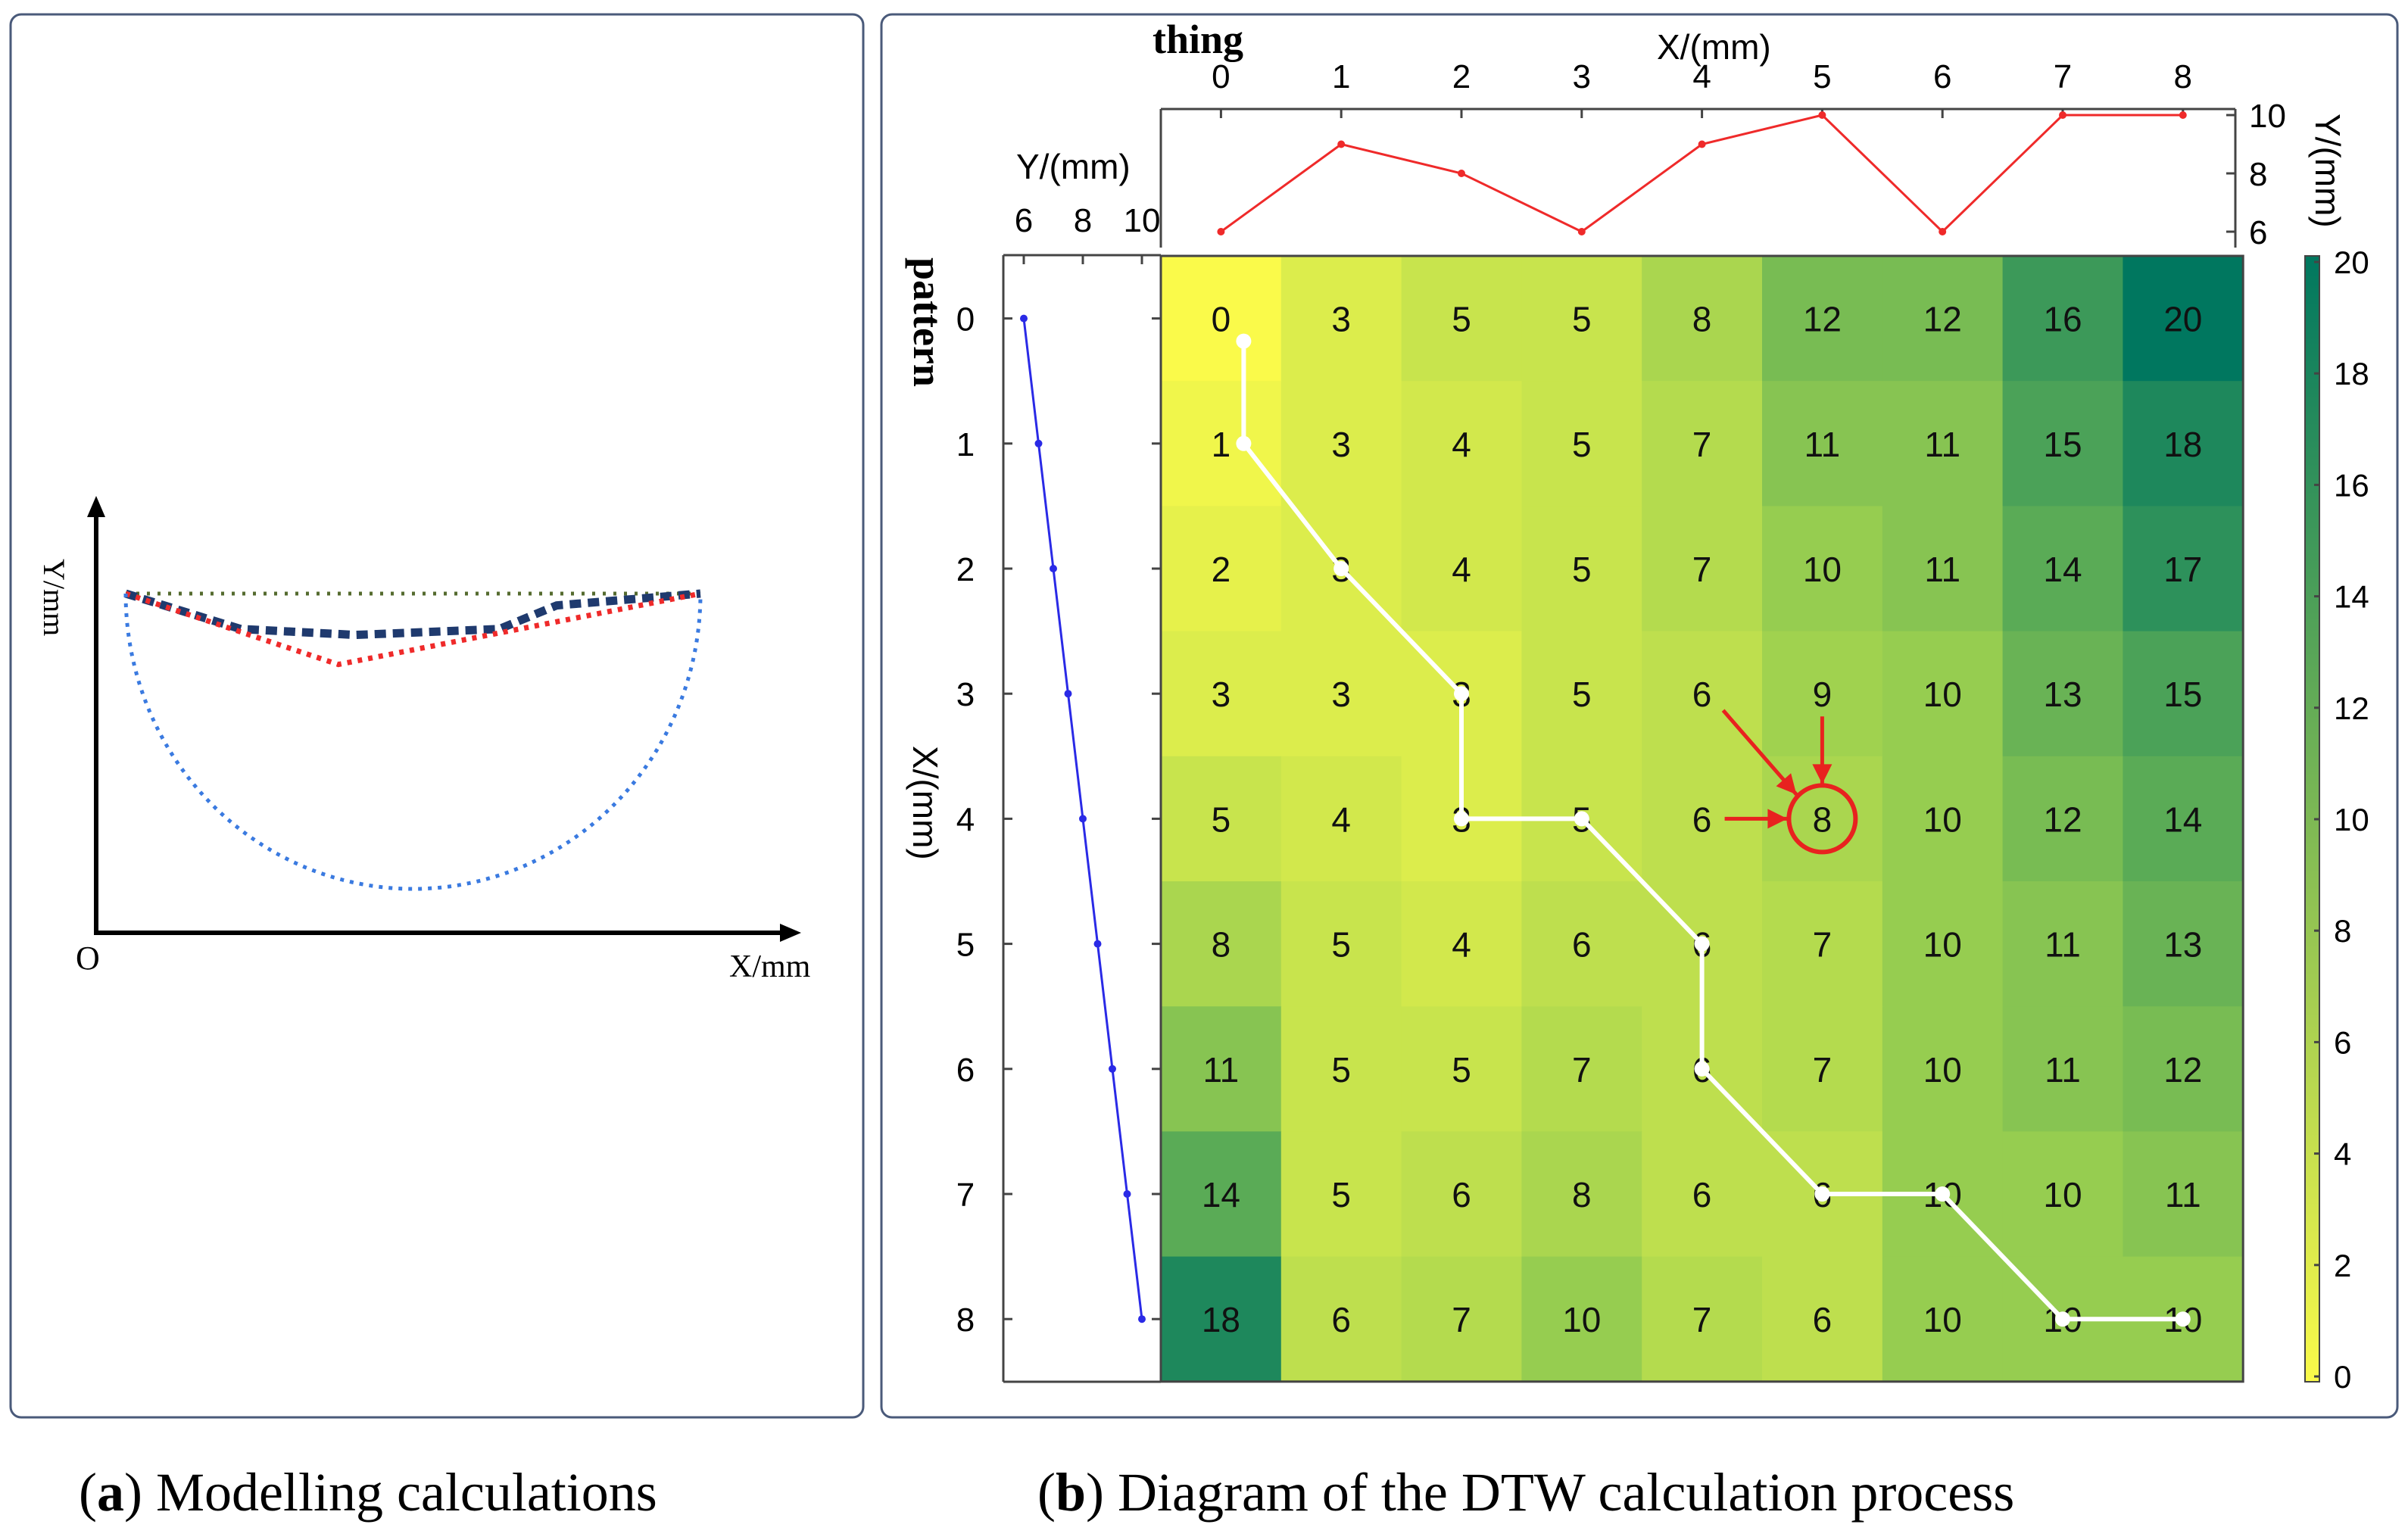 This screenshot has width=2408, height=1540. Describe the element at coordinates (2342, 1266) in the screenshot. I see `colorbar-tick-label: 2` at that location.